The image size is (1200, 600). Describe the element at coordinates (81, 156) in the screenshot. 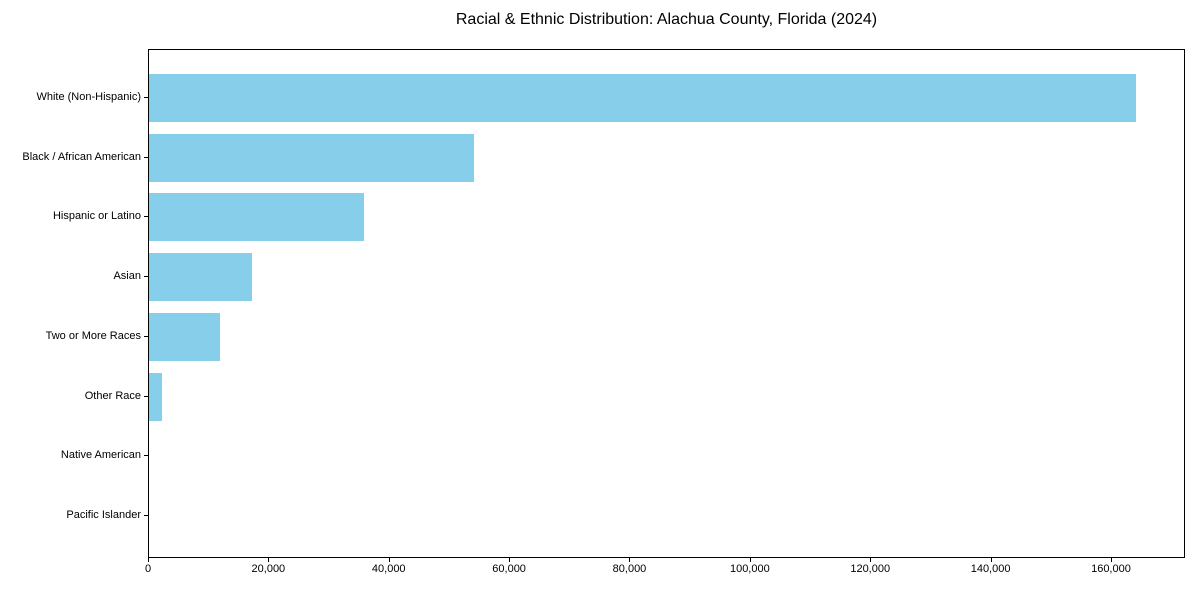

I see `y-tick-label: Black / African American` at that location.